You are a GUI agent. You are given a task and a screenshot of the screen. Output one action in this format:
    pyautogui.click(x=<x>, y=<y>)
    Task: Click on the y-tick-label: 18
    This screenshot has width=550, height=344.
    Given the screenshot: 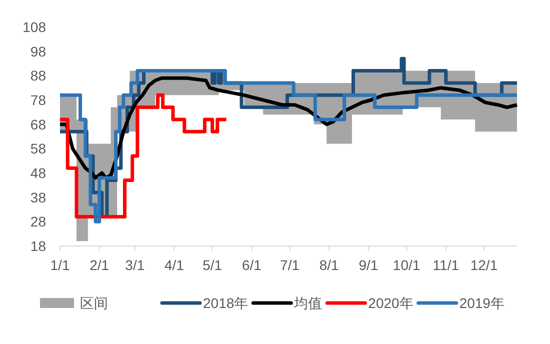 What is the action you would take?
    pyautogui.click(x=38, y=246)
    